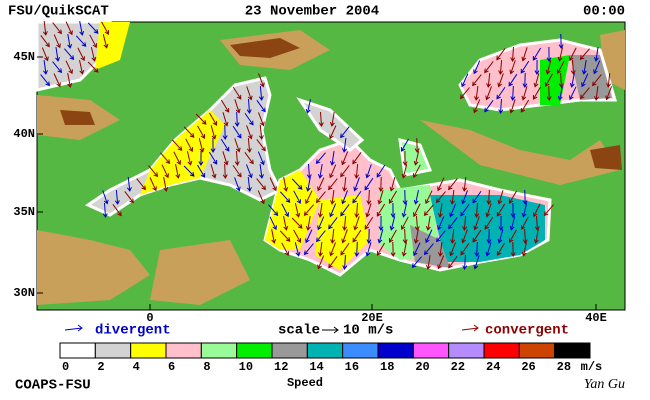  I want to click on colorbar-tick-label: 10, so click(246, 367).